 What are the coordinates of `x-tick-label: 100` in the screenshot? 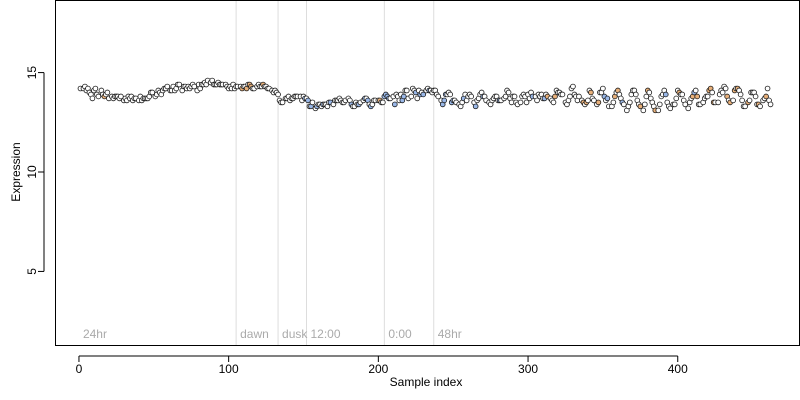 It's located at (229, 369).